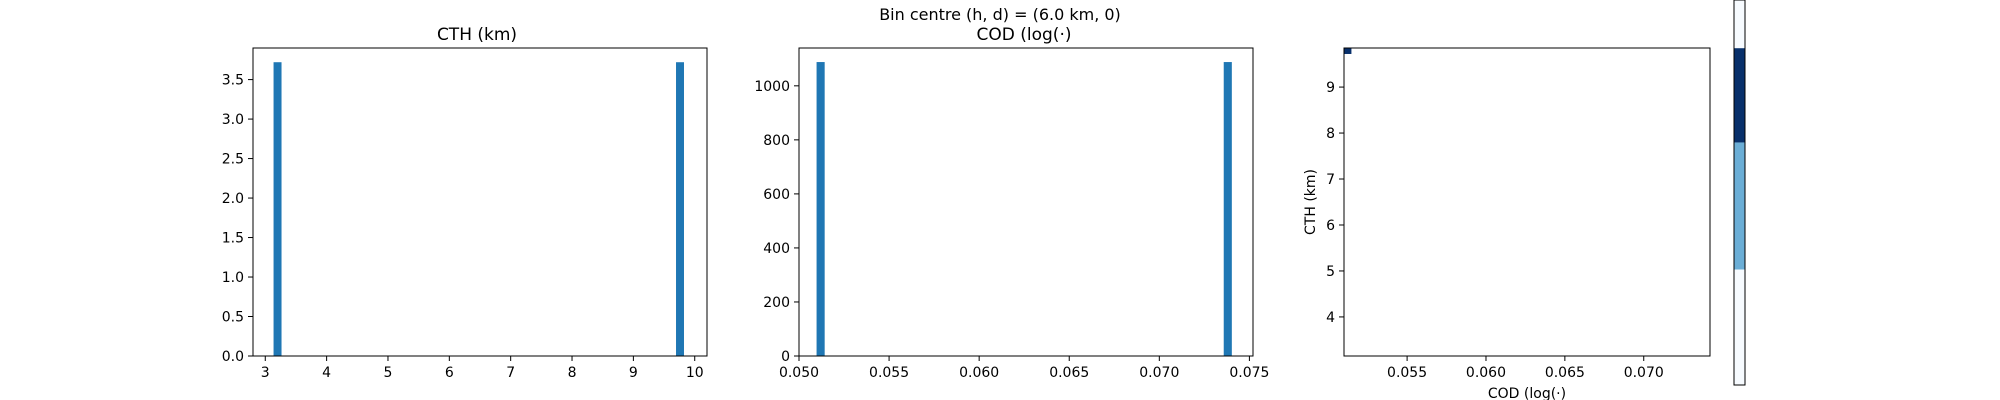 The image size is (2000, 400). What do you see at coordinates (799, 373) in the screenshot?
I see `cod-x-tick-label: 0.050` at bounding box center [799, 373].